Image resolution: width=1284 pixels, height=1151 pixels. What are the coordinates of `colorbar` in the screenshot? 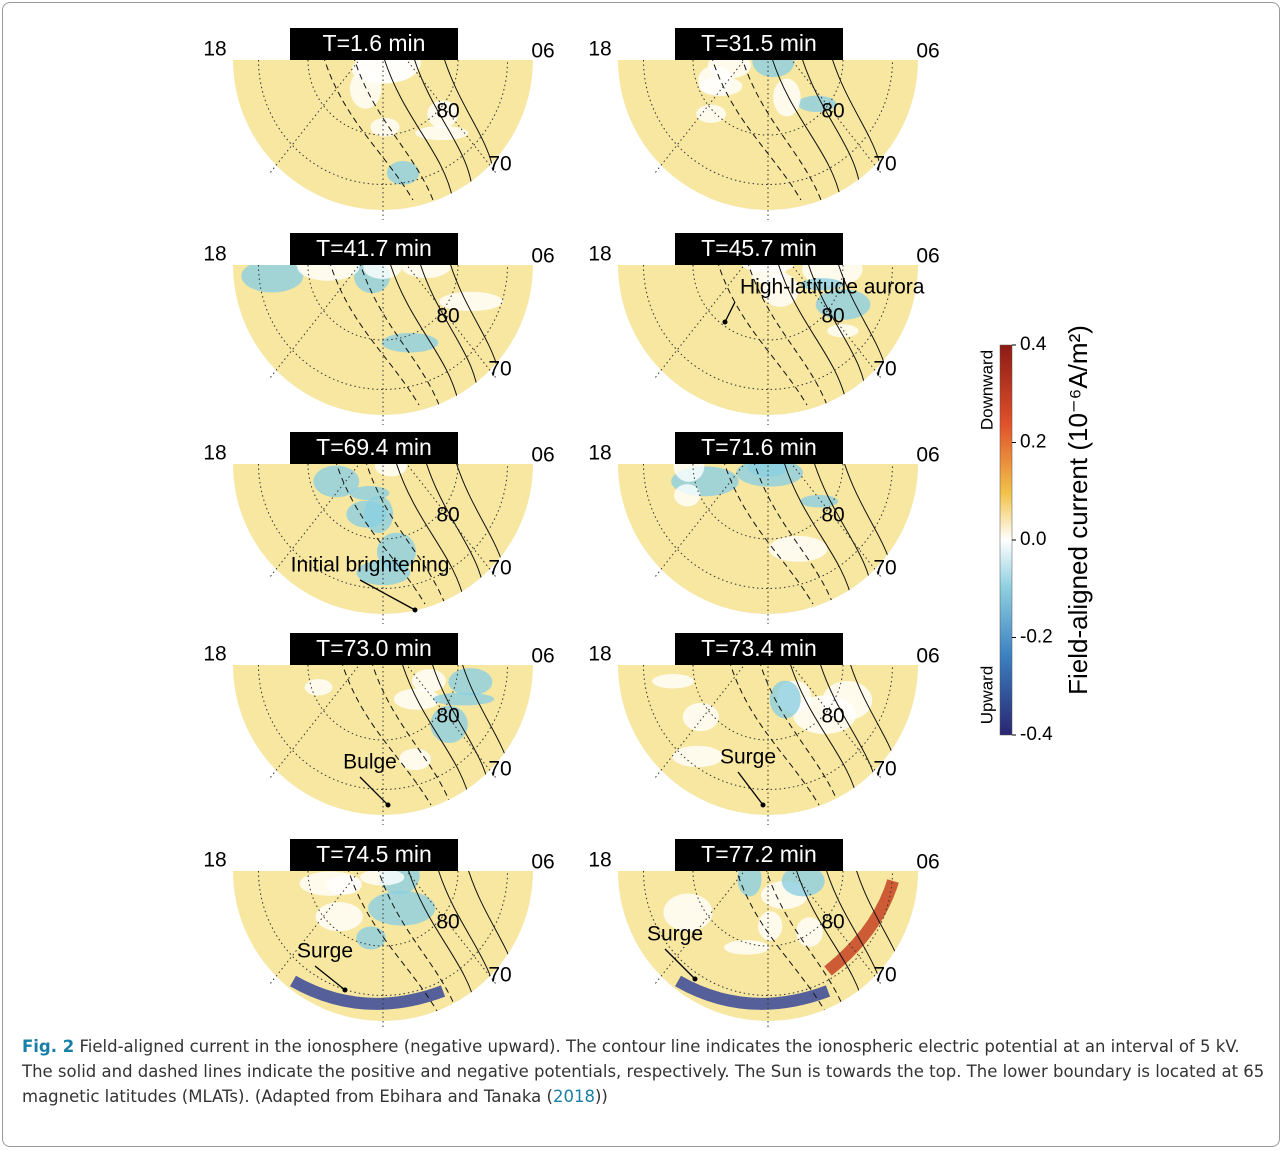 It's located at (1006, 540).